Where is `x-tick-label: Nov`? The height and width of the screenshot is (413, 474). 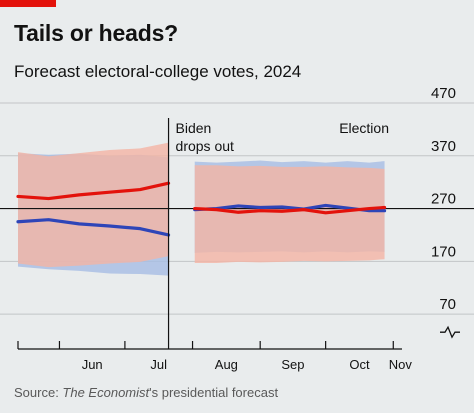 x-tick-label: Nov is located at coordinates (401, 364).